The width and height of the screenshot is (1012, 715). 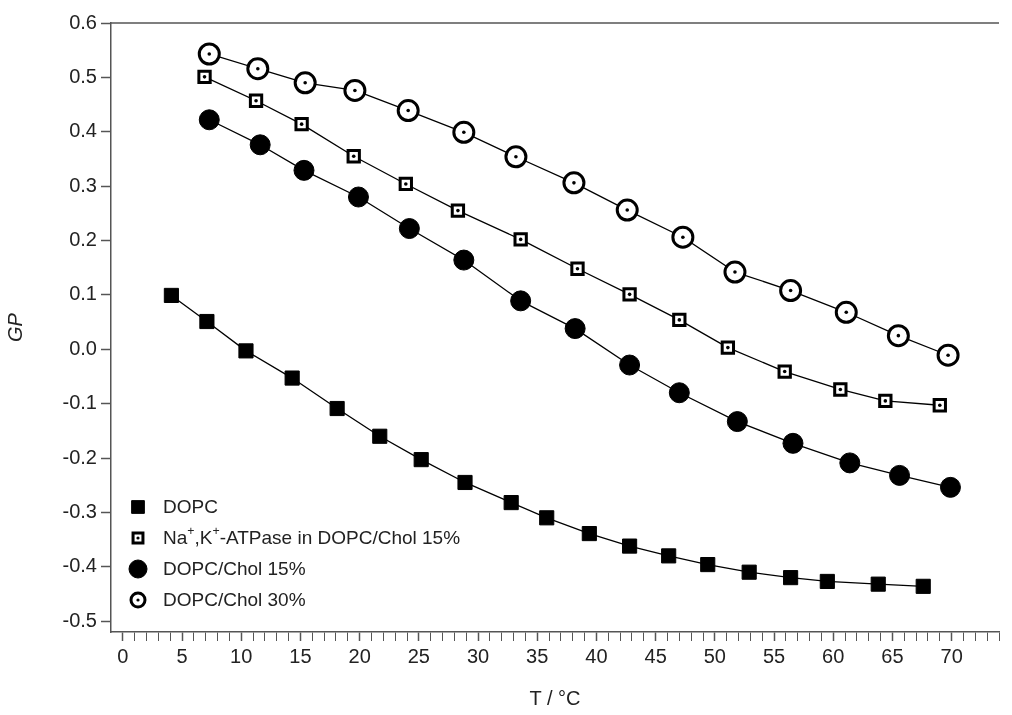 I want to click on y-tick-label: 0.0, so click(x=83, y=347).